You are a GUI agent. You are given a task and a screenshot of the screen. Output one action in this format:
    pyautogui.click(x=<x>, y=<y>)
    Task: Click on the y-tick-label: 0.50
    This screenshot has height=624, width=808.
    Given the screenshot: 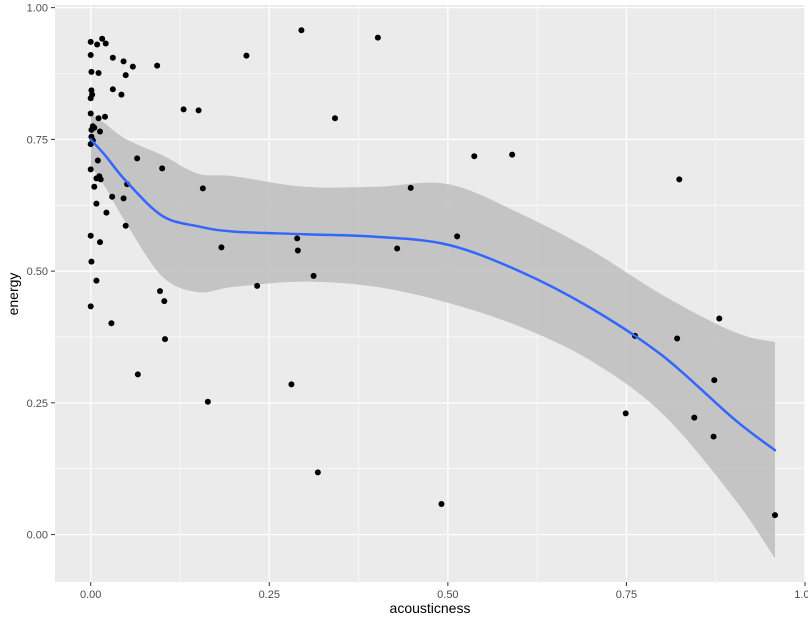 What is the action you would take?
    pyautogui.click(x=37, y=272)
    